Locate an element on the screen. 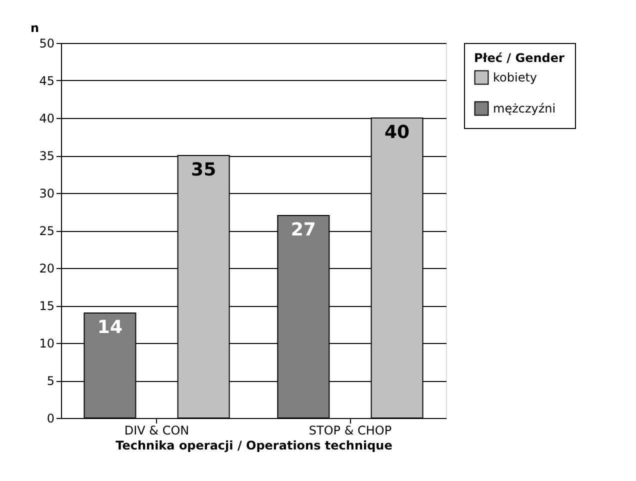 The width and height of the screenshot is (636, 481). y-tick-label: 5 is located at coordinates (50, 381).